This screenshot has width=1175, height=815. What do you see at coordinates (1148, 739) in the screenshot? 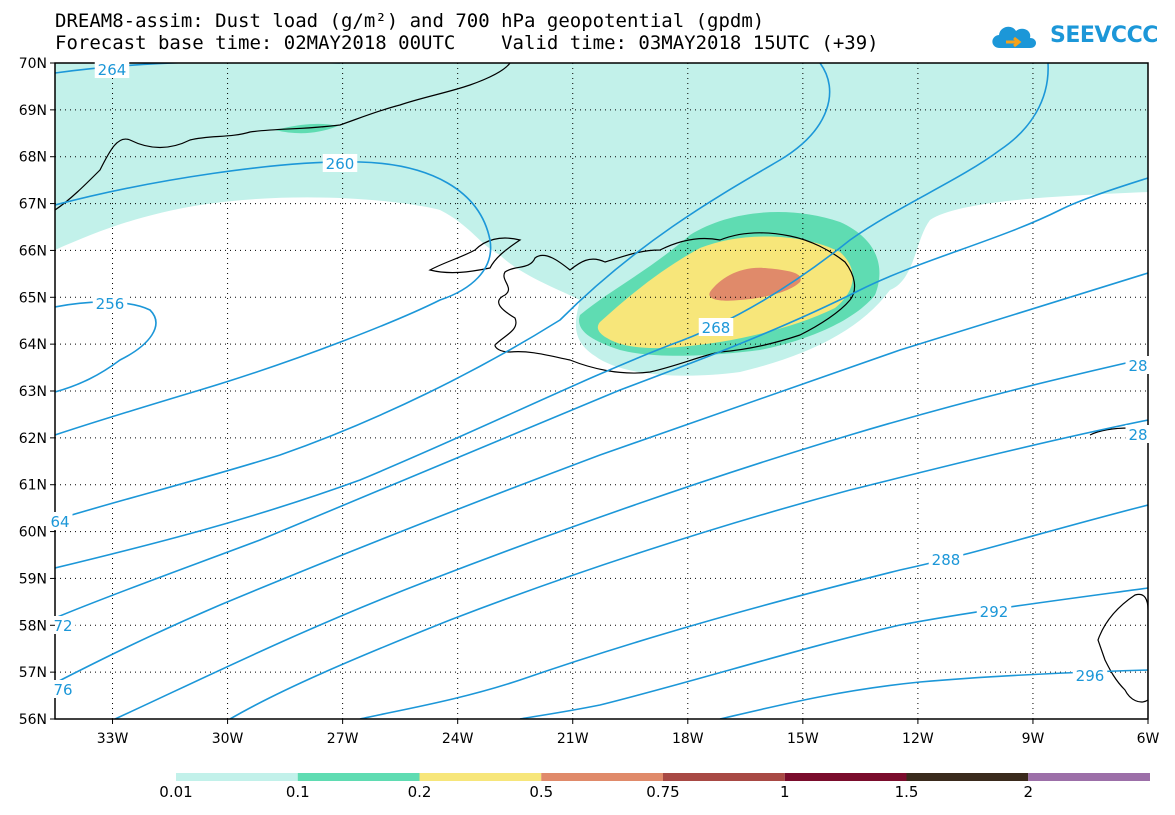
I see `x-tick-label: 6W` at bounding box center [1148, 739].